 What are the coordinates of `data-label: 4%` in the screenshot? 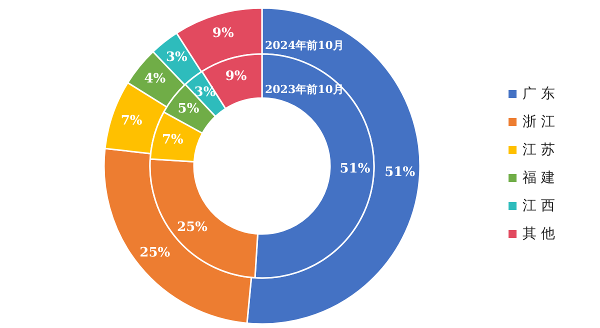 It's located at (155, 78).